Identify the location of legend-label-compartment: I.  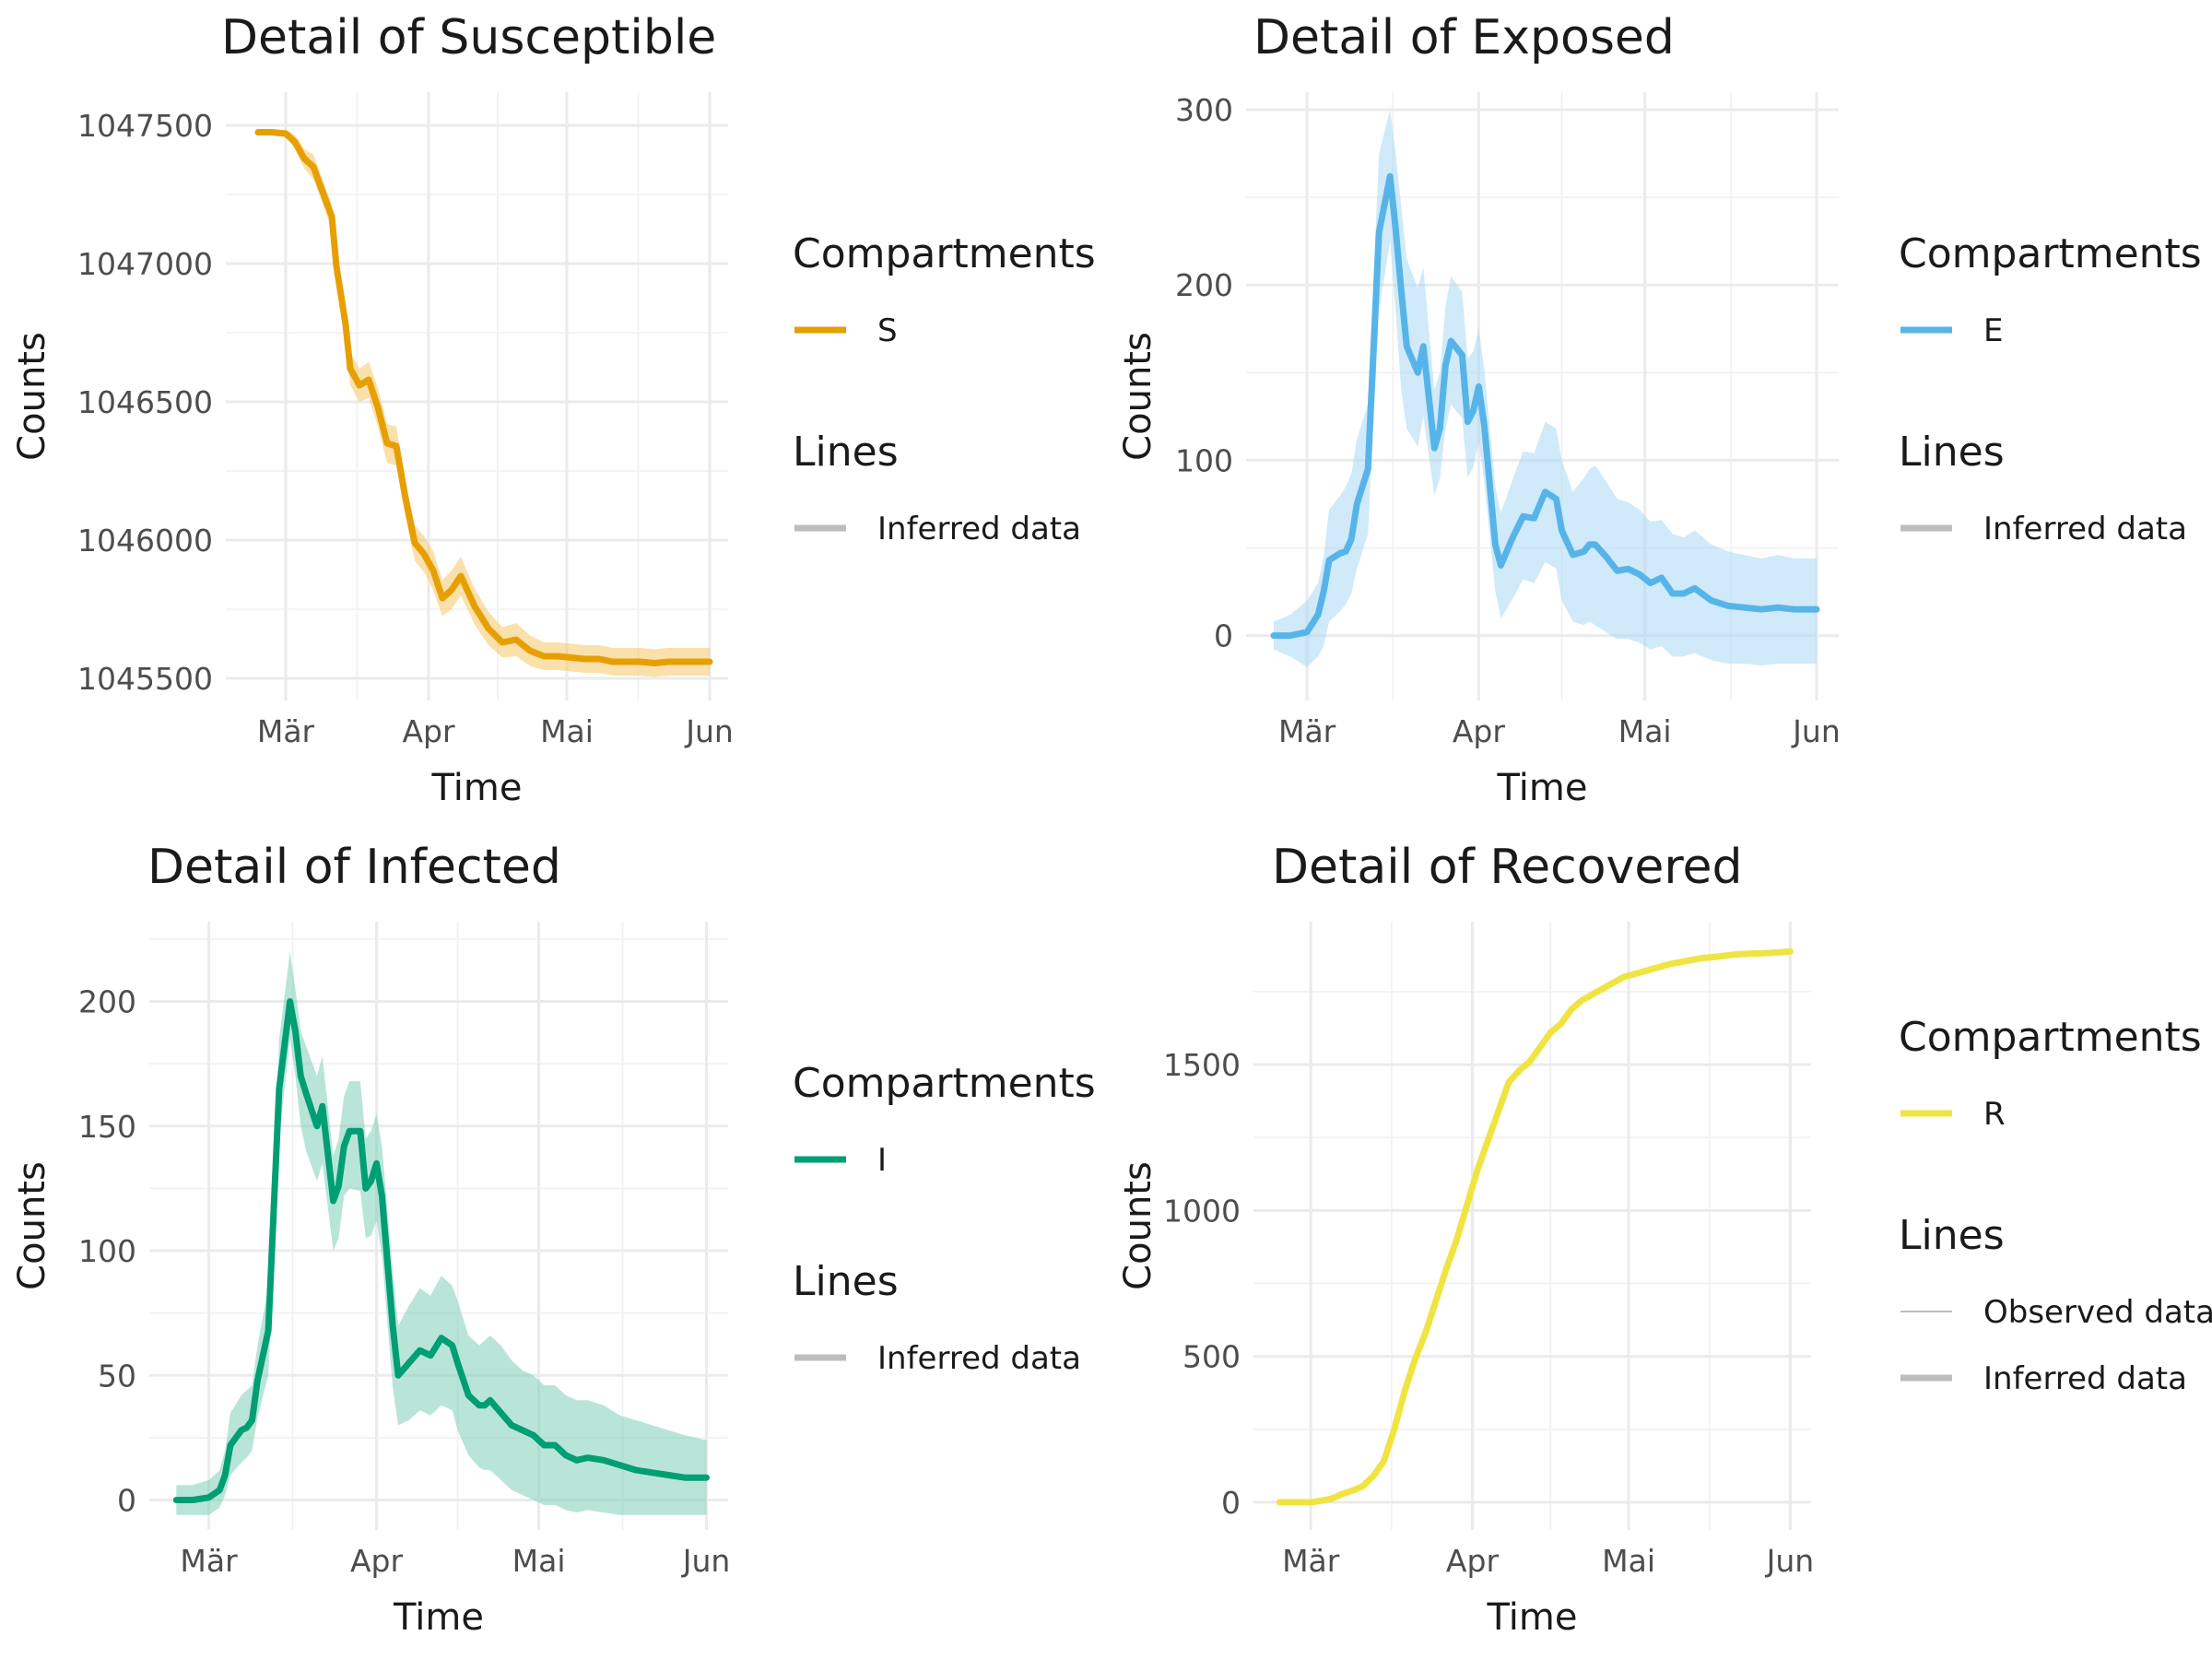
(882, 1160).